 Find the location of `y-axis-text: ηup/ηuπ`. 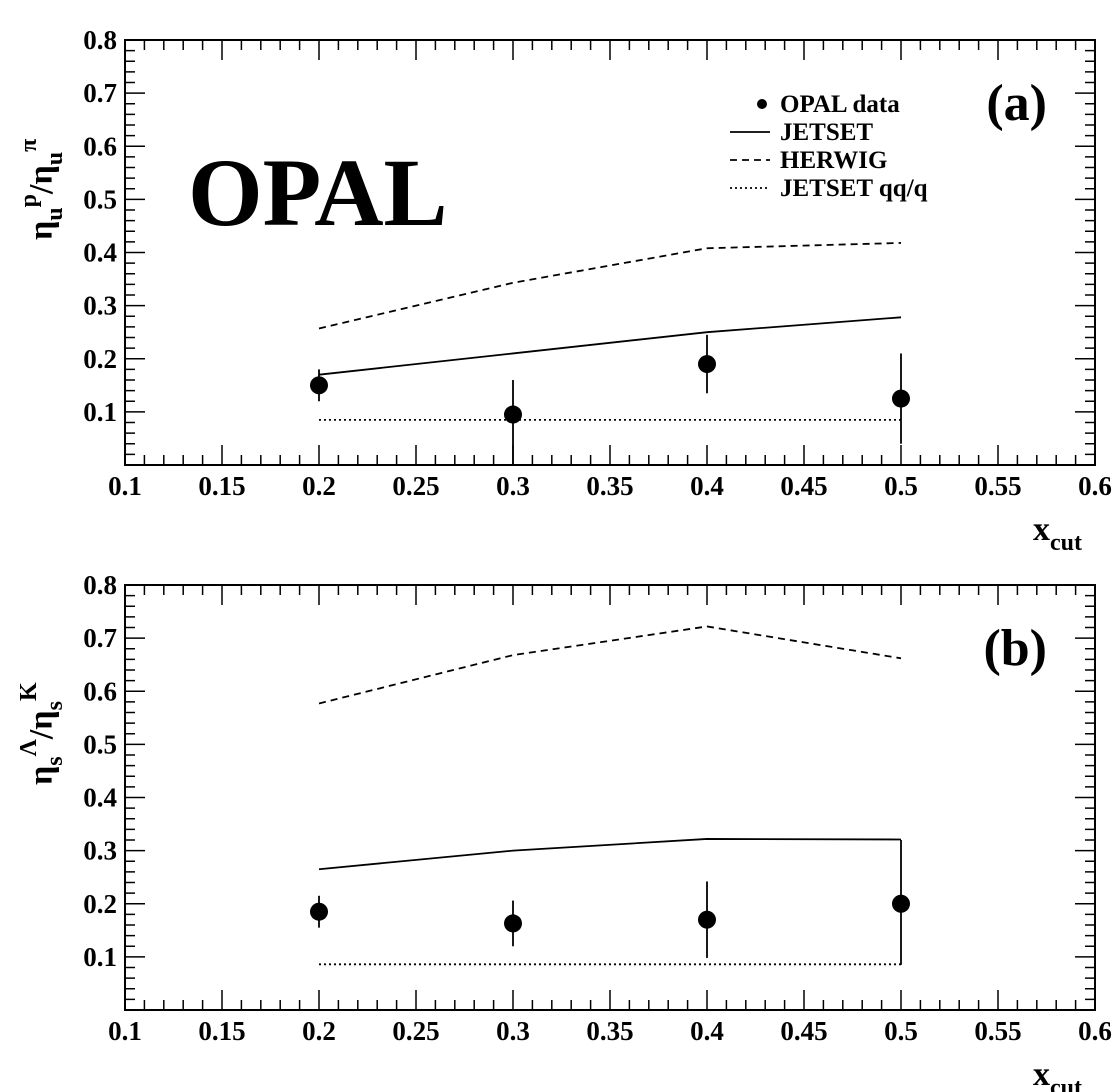

y-axis-text: ηup/ηuπ is located at coordinates (42, 189).